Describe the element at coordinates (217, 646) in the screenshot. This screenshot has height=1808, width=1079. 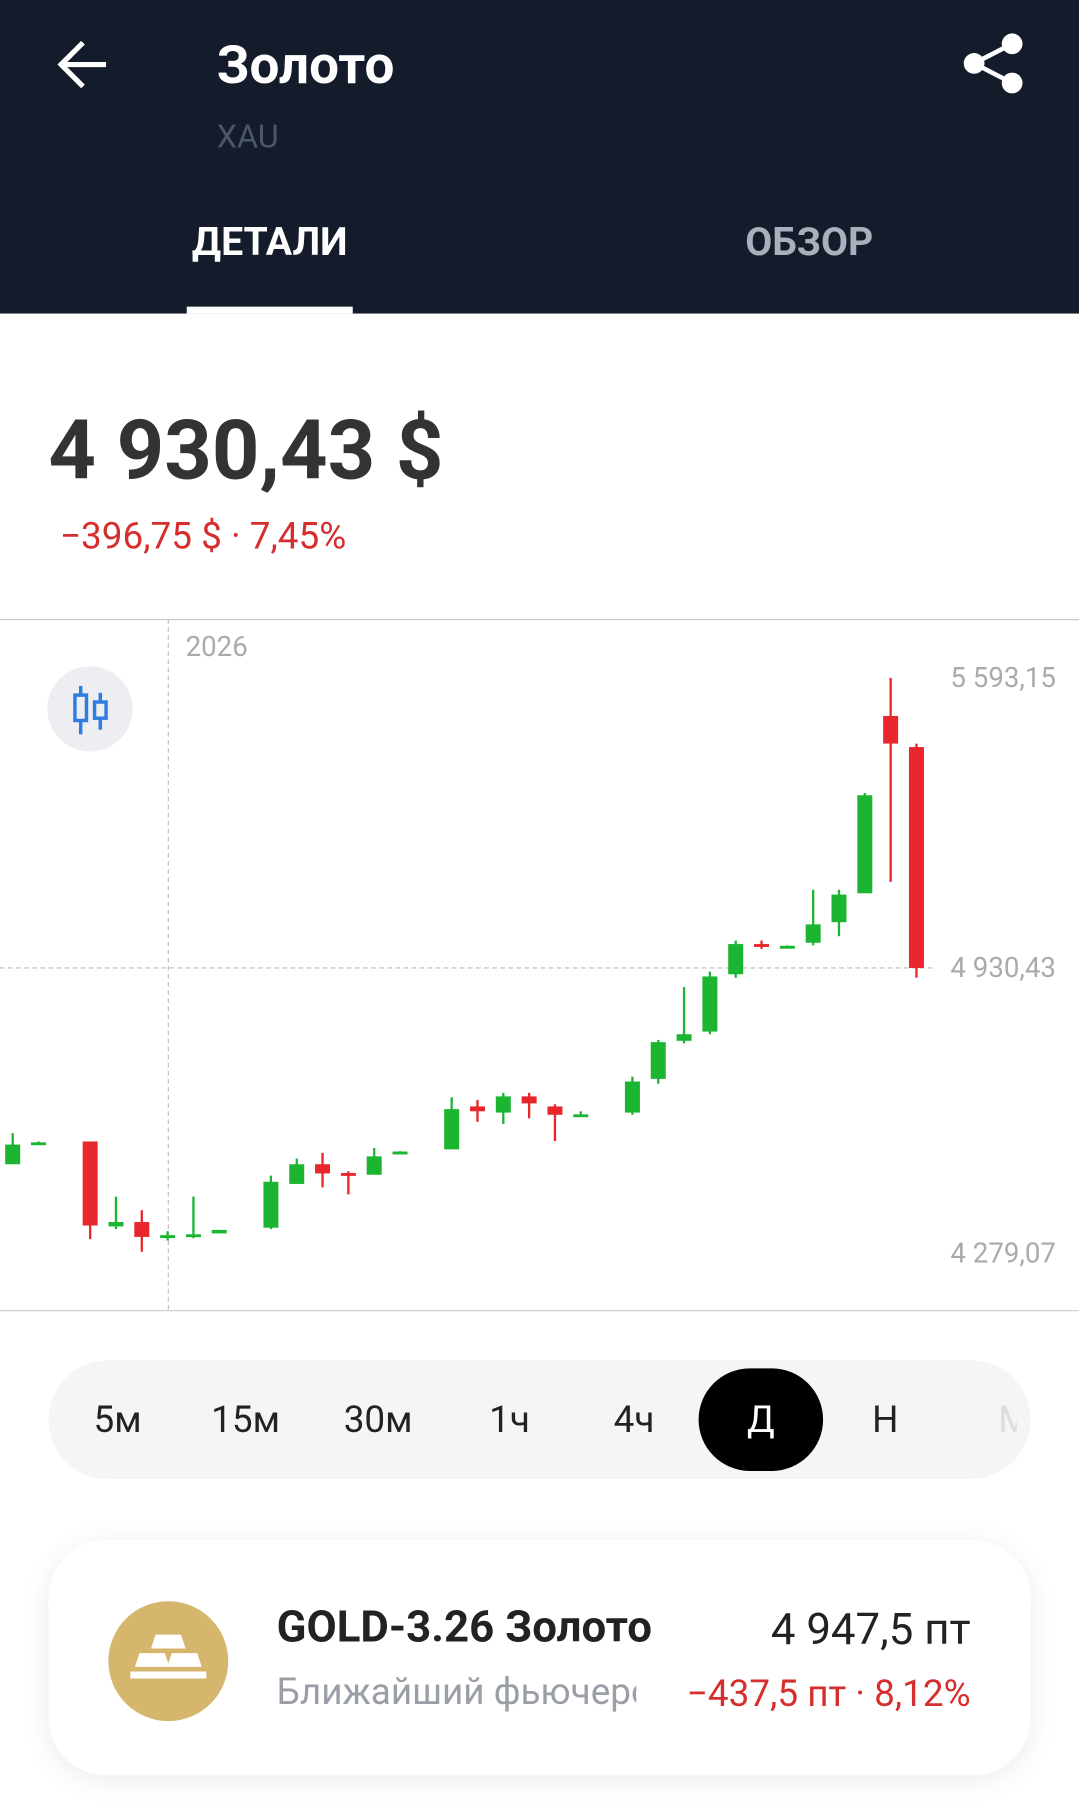
I see `year-label: 2026` at that location.